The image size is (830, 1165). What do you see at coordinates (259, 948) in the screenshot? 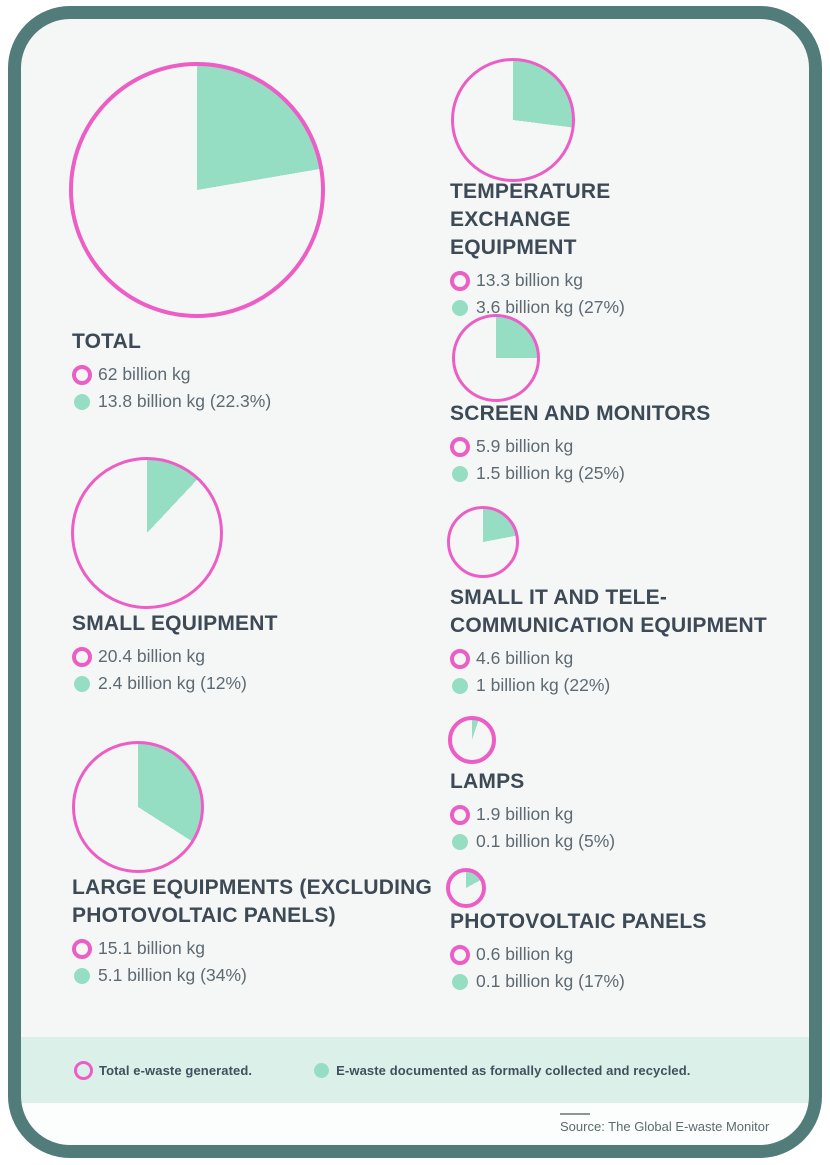
I see `generated-row: 15.1 billion kg` at bounding box center [259, 948].